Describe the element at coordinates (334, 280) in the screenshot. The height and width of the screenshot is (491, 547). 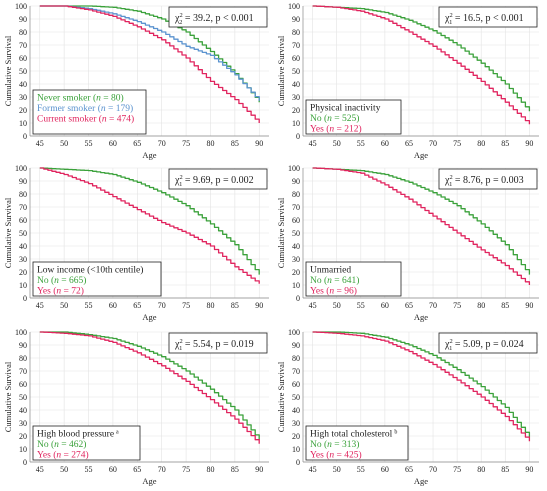
I see `legend-entry-1: No (n = 641)` at that location.